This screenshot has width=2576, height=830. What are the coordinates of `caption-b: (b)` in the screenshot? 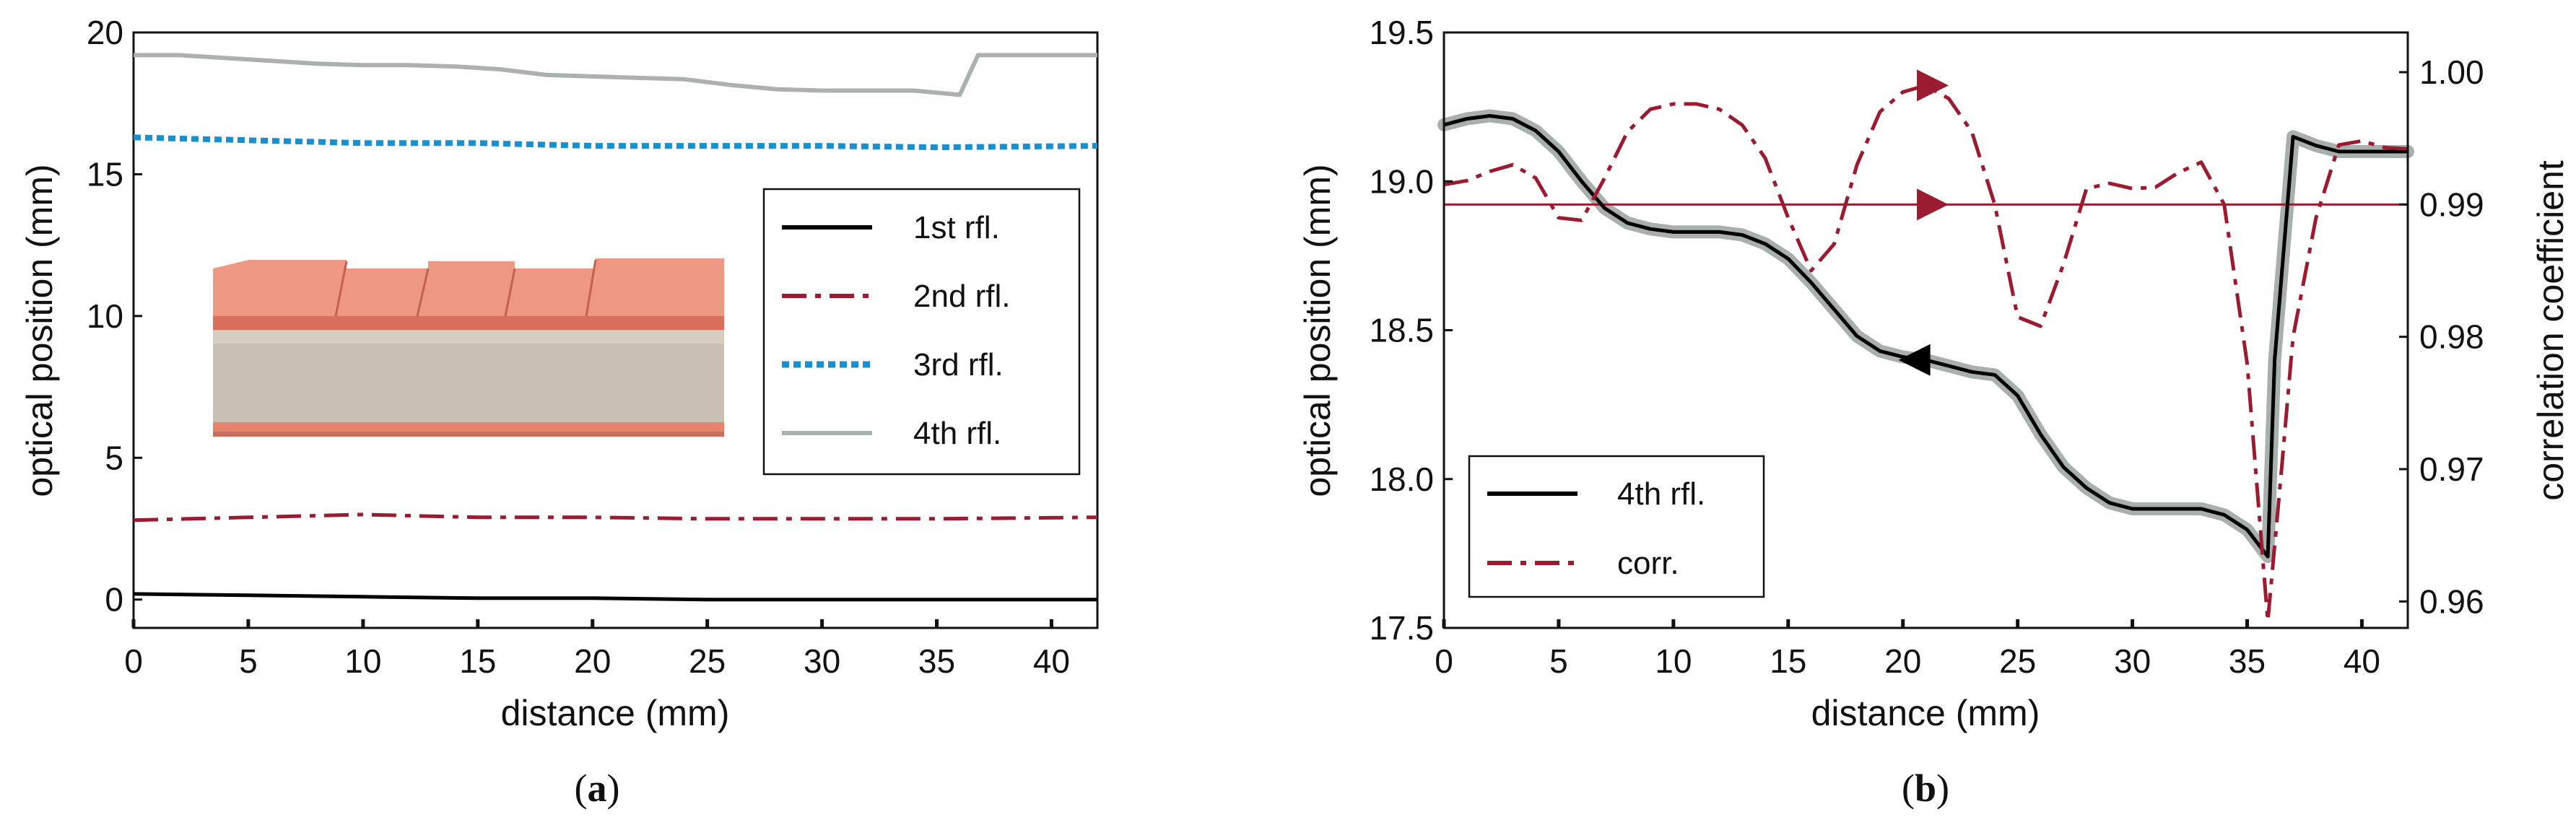 It's located at (1925, 788).